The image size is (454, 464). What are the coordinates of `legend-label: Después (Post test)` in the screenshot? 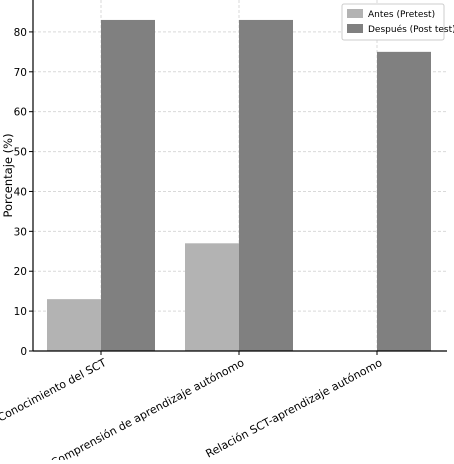 It's located at (411, 29).